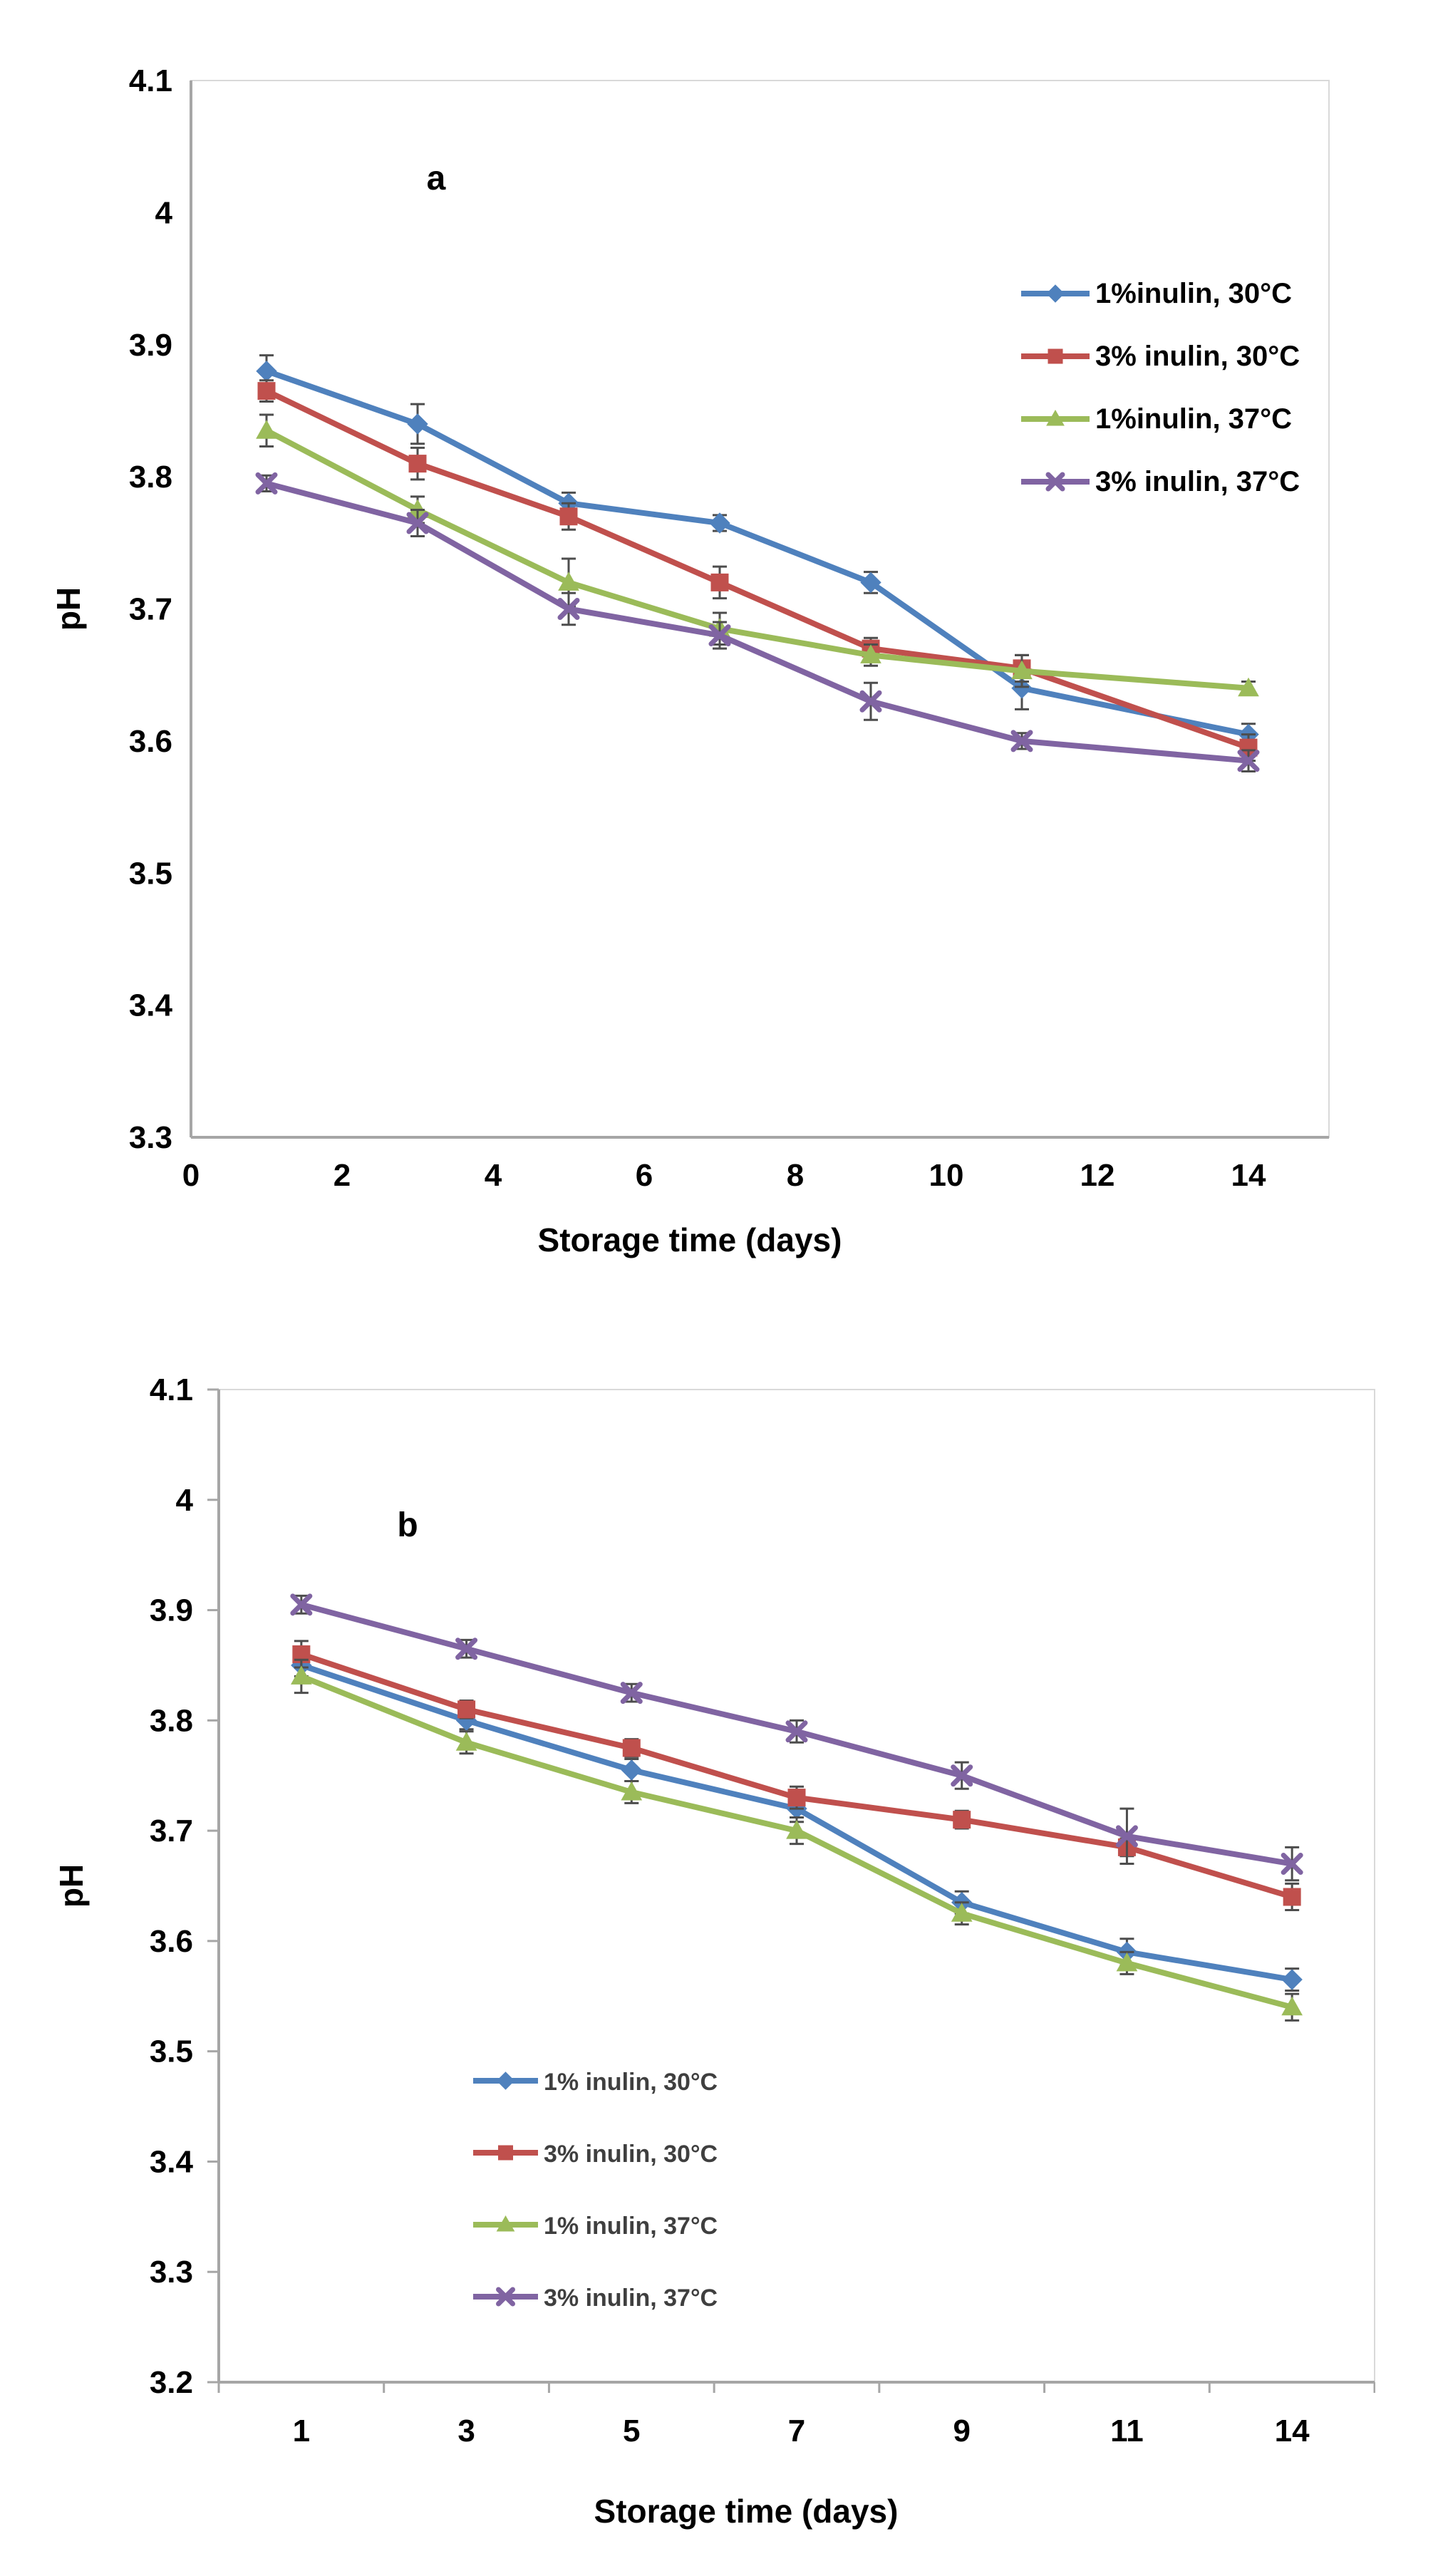 This screenshot has width=1443, height=2576. What do you see at coordinates (1193, 293) in the screenshot?
I see `legend-item-label: 1%inulin, 30°C` at bounding box center [1193, 293].